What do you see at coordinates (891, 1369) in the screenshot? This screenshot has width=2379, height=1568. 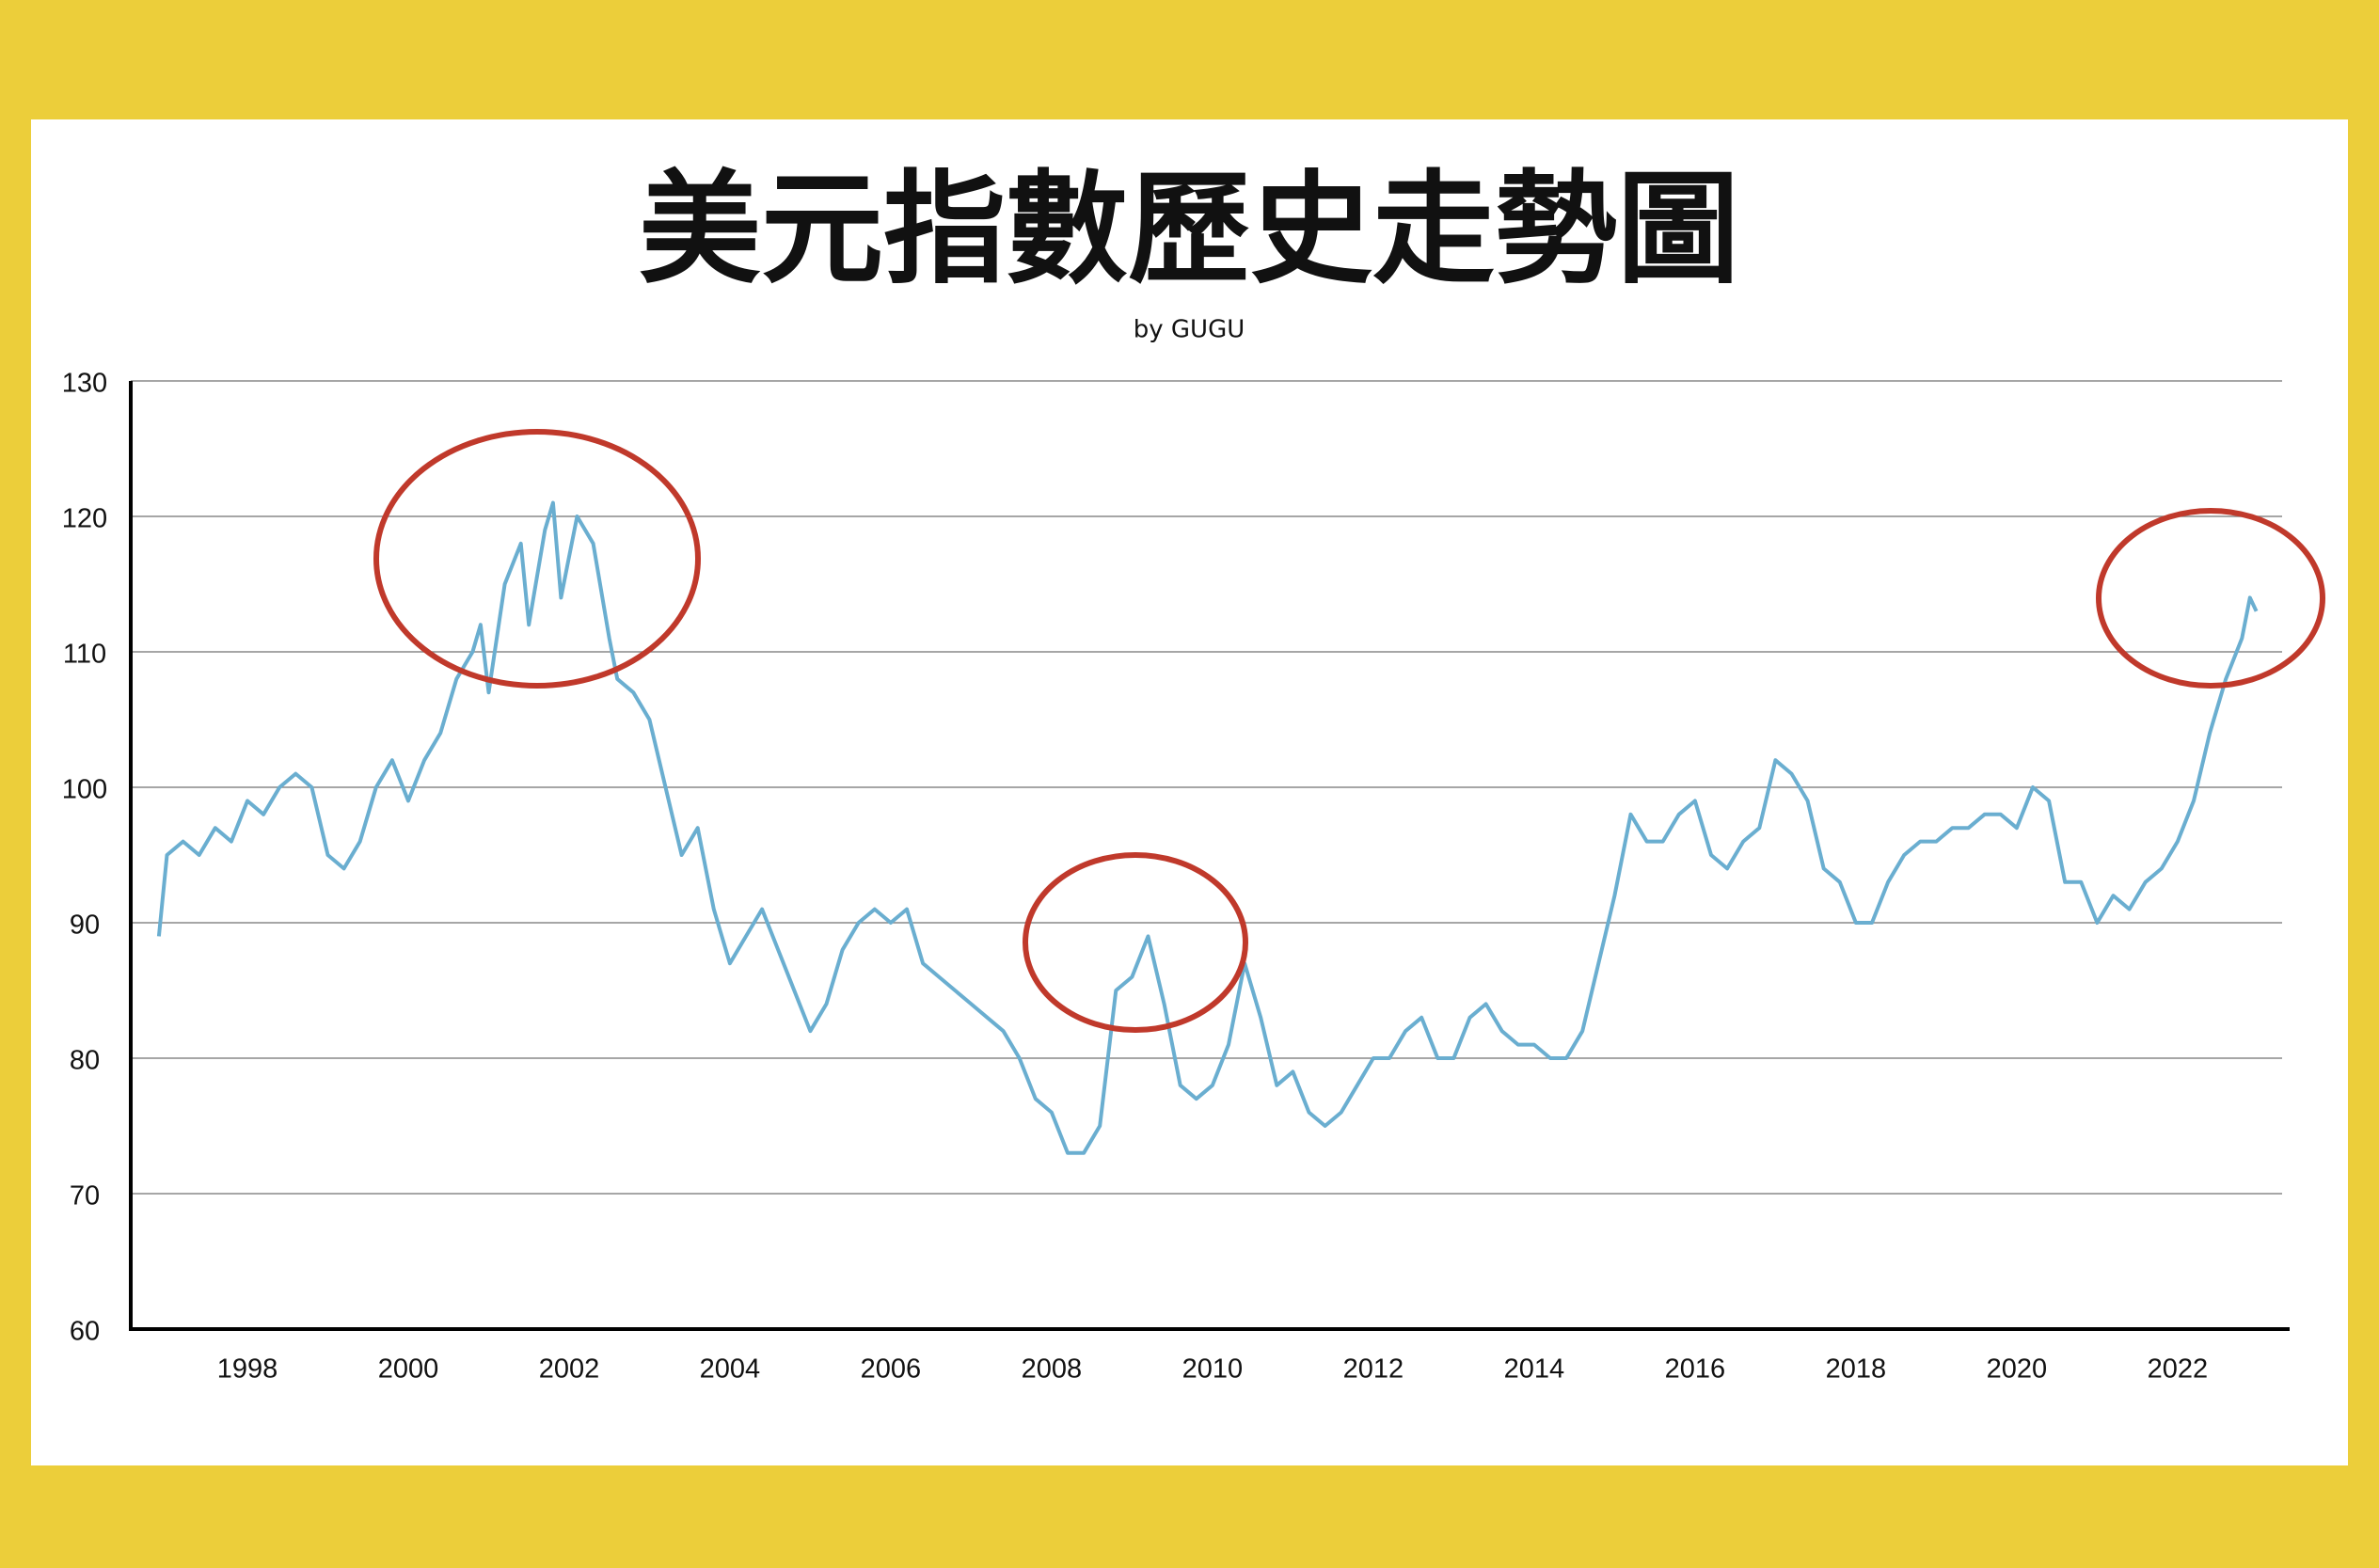 I see `x-tick-label: 2006` at bounding box center [891, 1369].